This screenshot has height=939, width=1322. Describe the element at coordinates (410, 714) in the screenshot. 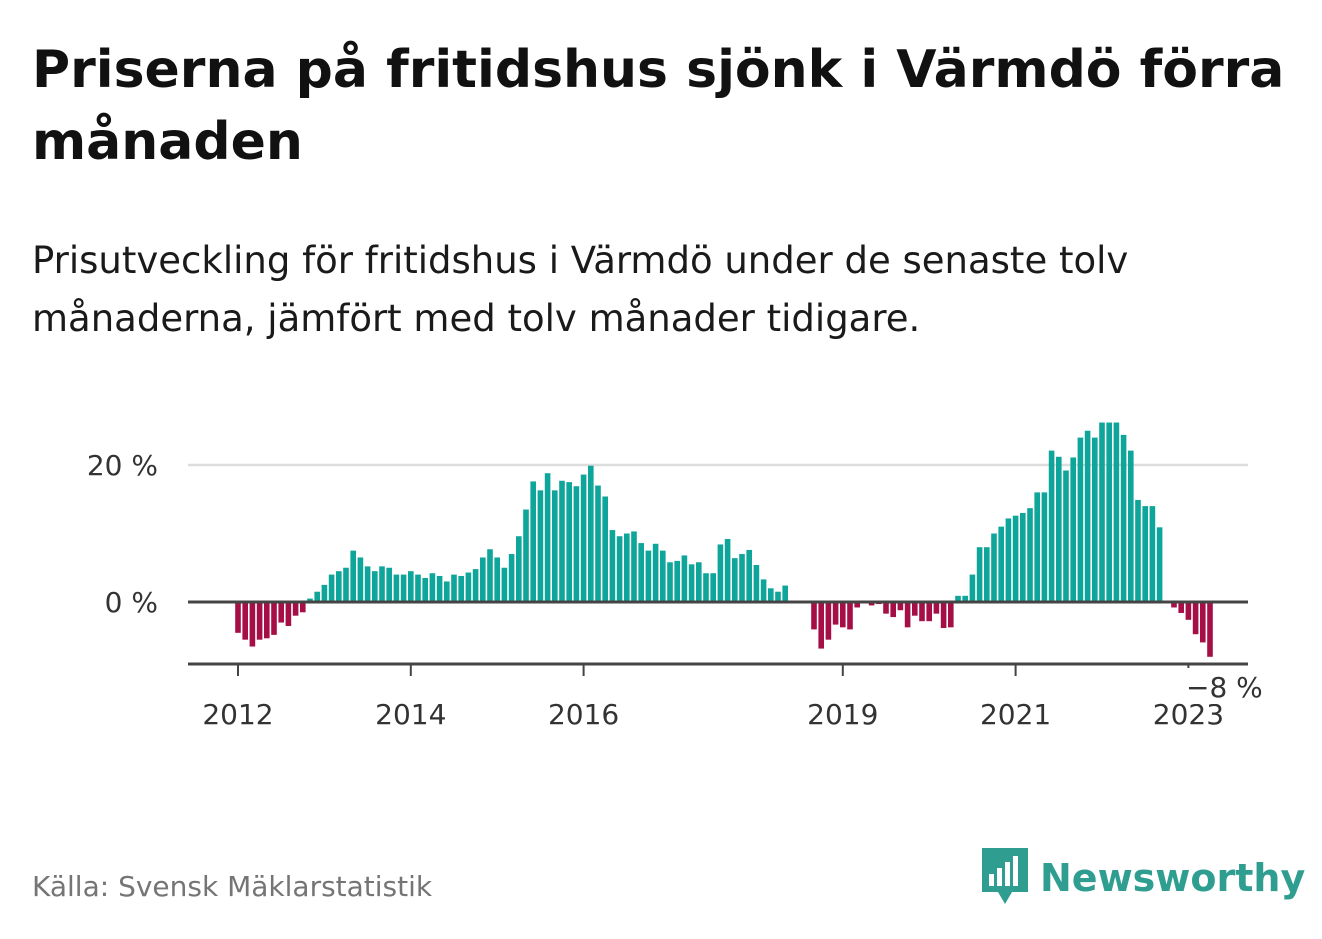

I see `x-tick-label: 2014` at that location.